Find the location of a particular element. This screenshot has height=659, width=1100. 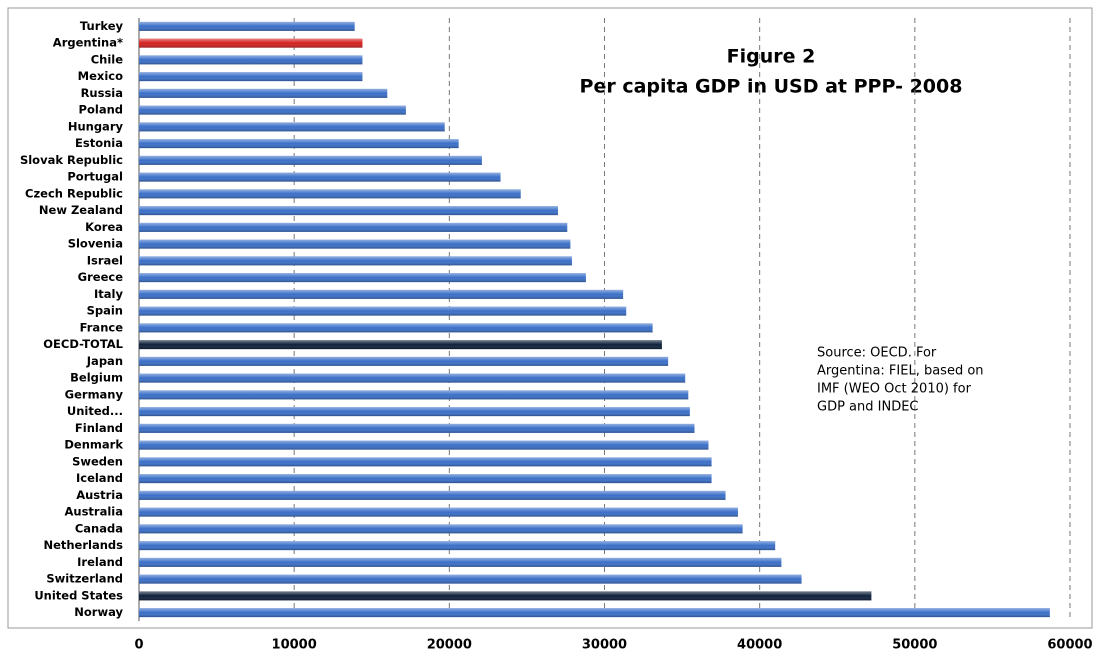

x-tick-label: 20000 is located at coordinates (449, 645).